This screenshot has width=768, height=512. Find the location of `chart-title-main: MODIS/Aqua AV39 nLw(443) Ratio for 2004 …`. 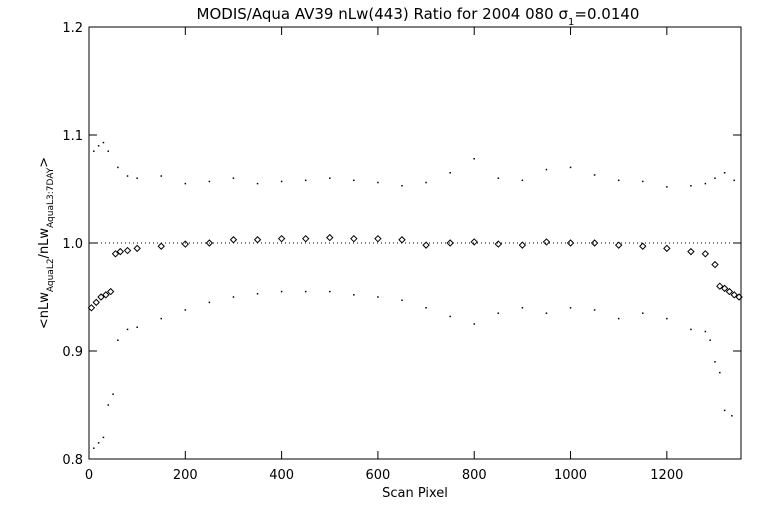

chart-title-main: MODIS/Aqua AV39 nLw(443) Ratio for 2004 … is located at coordinates (378, 14).